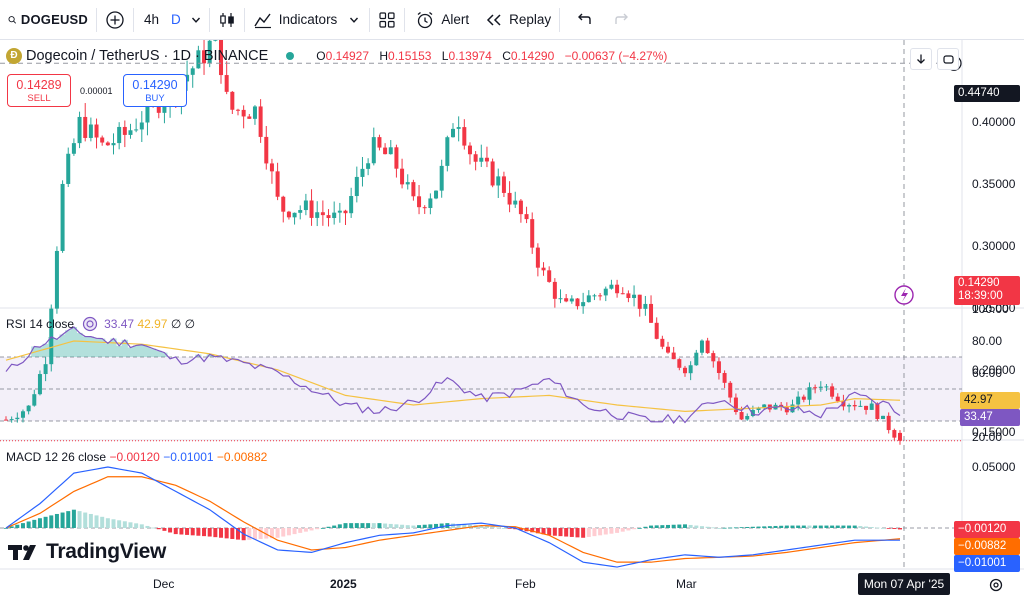  What do you see at coordinates (441, 20) in the screenshot?
I see `alert-button: Alert` at bounding box center [441, 20].